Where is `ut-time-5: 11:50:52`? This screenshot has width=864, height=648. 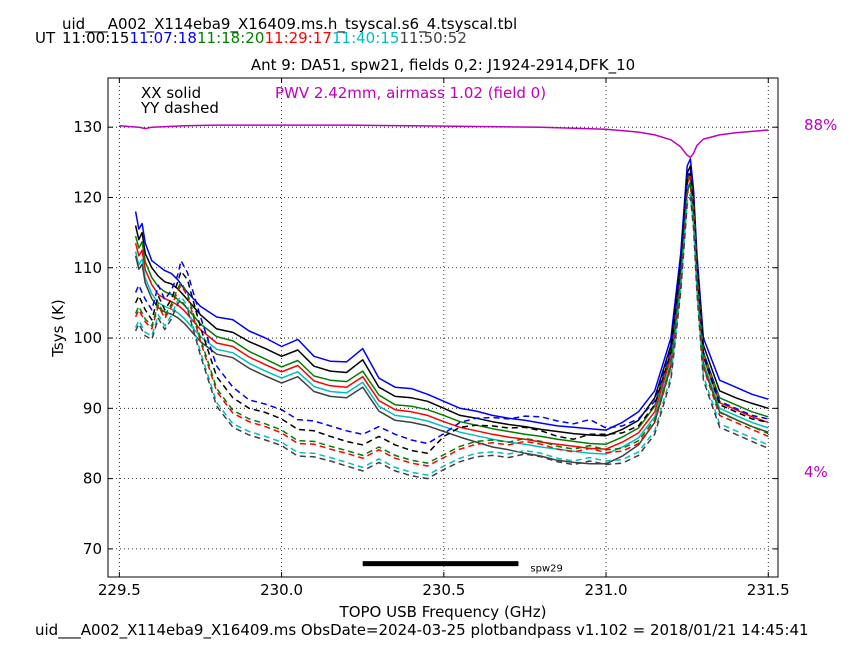
ut-time-5: 11:50:52 is located at coordinates (433, 38).